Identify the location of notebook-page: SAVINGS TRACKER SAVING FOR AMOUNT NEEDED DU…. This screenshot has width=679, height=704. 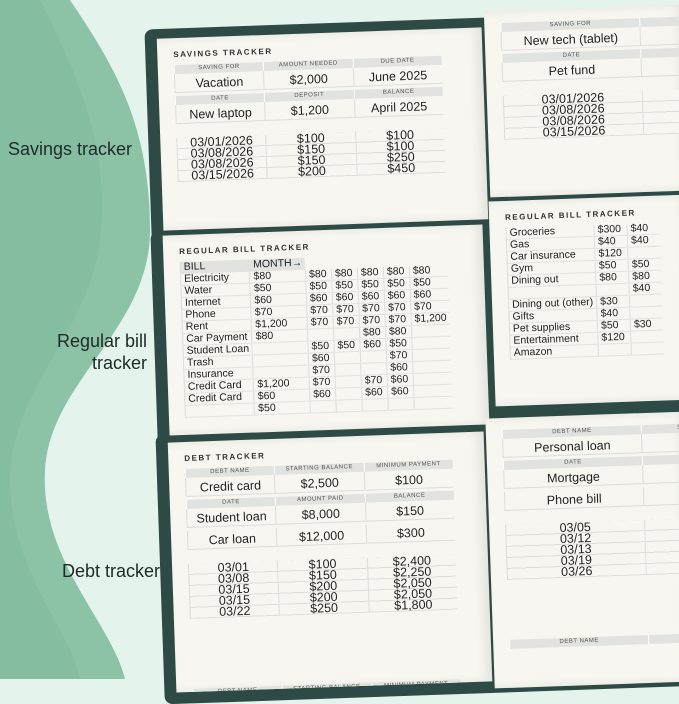
(322, 129).